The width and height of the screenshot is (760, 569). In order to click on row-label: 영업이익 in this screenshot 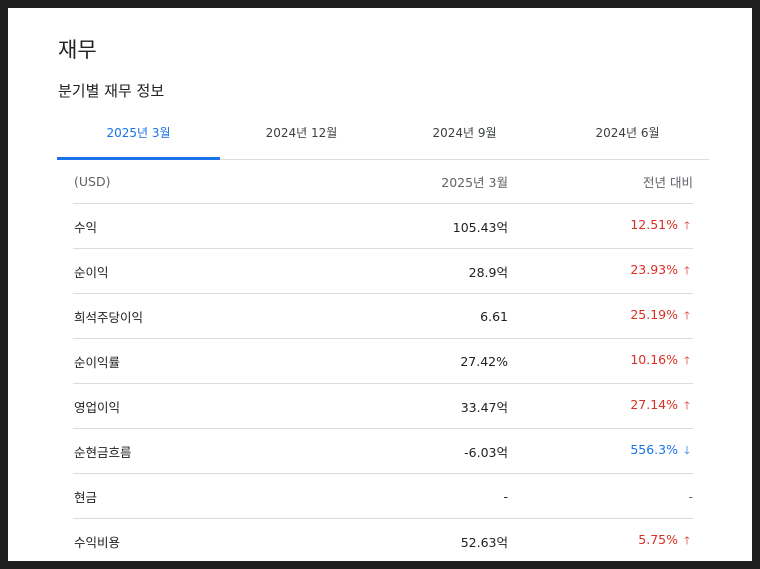, I will do `click(97, 407)`.